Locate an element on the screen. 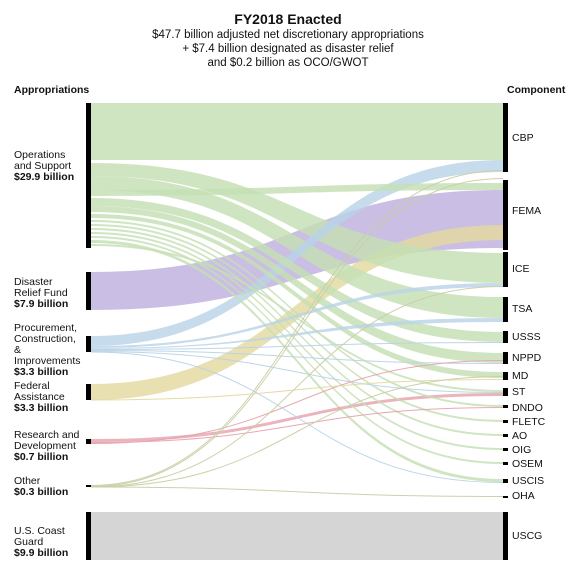 The width and height of the screenshot is (576, 572). source-name-line: Disaster is located at coordinates (33, 282).